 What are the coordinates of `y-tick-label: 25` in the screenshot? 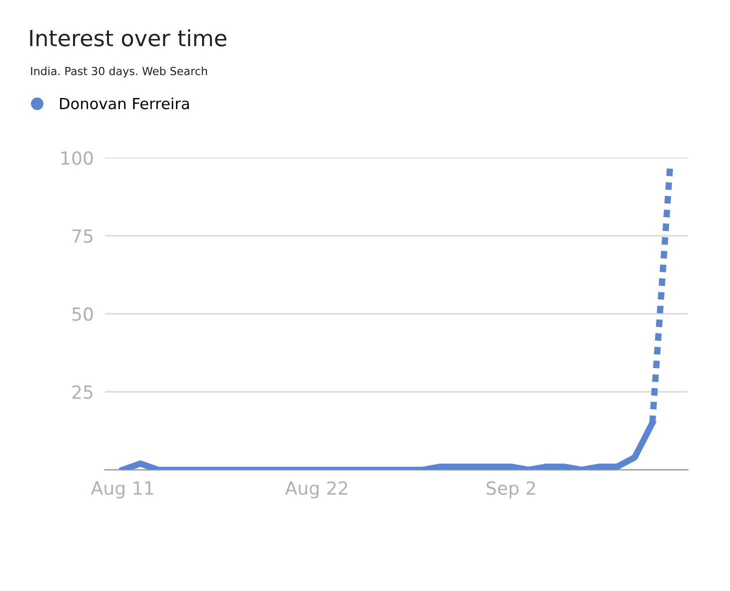 It's located at (82, 392).